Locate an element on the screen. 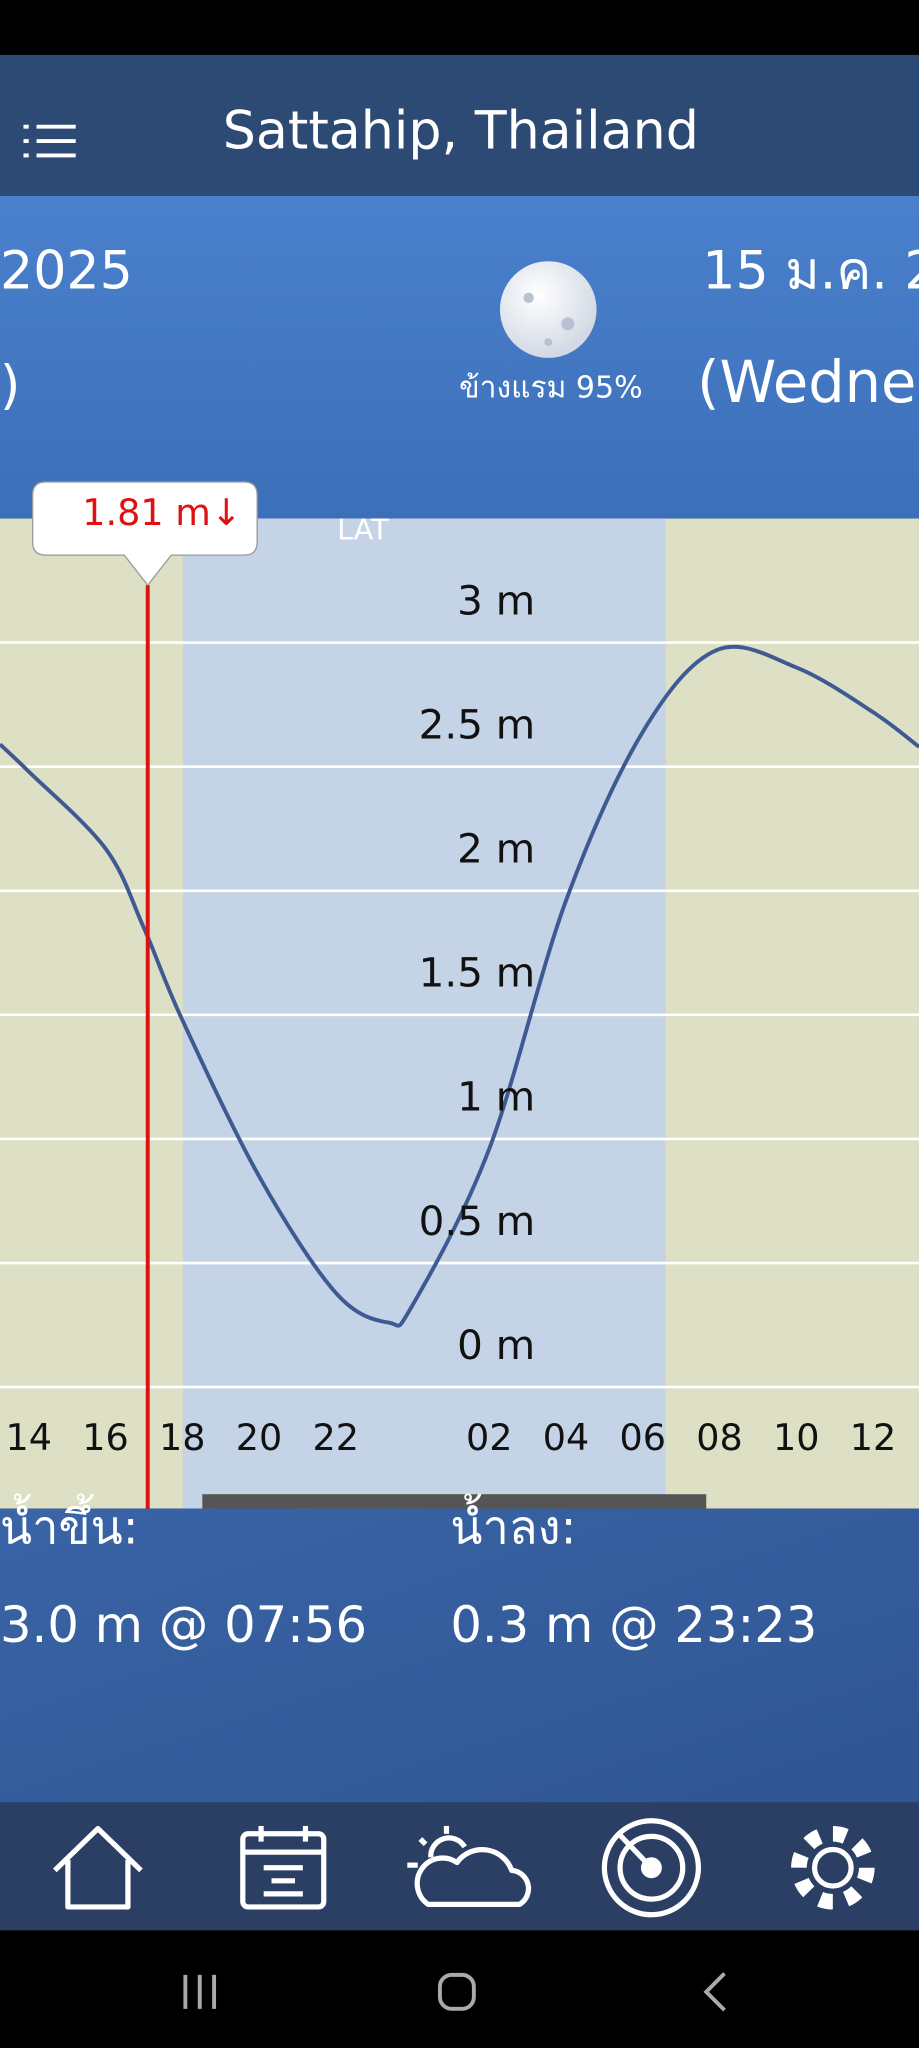 This screenshot has width=919, height=2048. left-year: 2025 is located at coordinates (66, 271).